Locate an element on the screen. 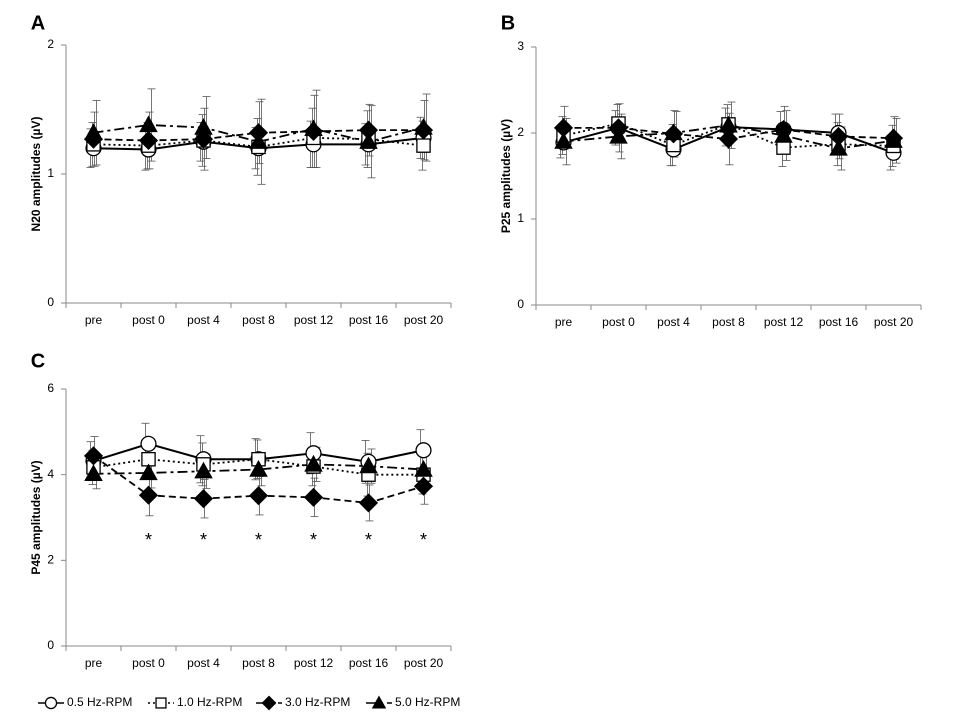 The width and height of the screenshot is (960, 720). legend: 0.5 Hz-RPM 1.0 Hz-RPM 3.0 Hz-RPM 5.0 Hz-RPM is located at coordinates (249, 703).